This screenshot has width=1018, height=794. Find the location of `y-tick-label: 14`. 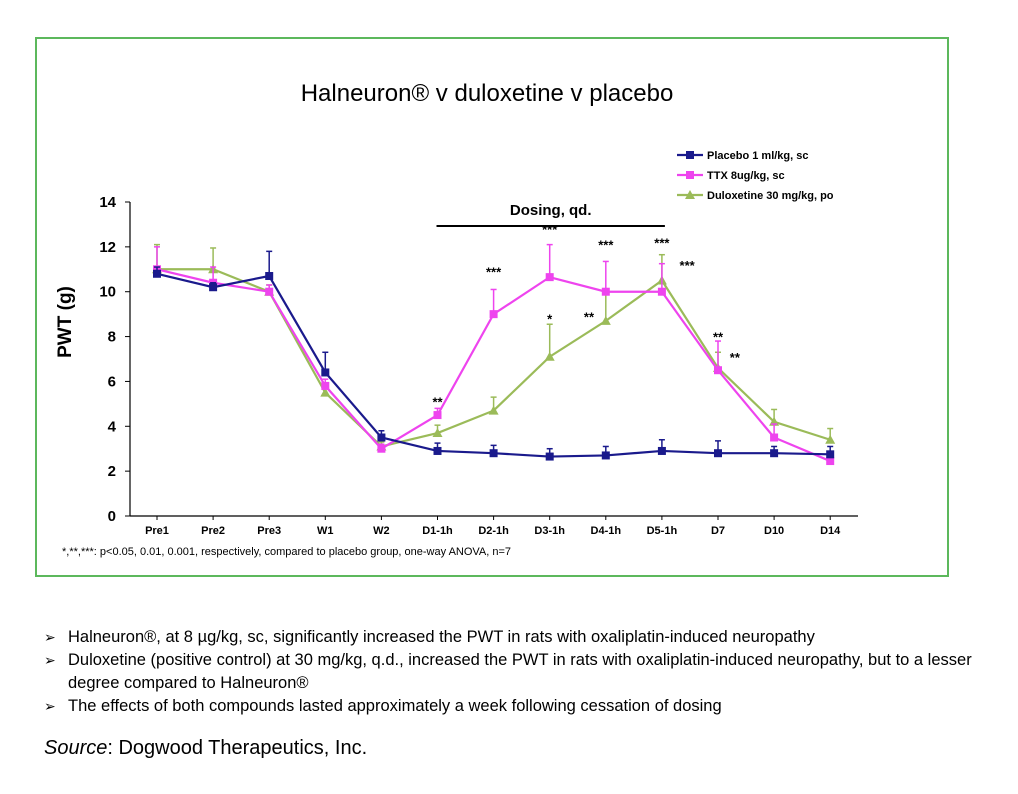

y-tick-label: 14 is located at coordinates (107, 202).